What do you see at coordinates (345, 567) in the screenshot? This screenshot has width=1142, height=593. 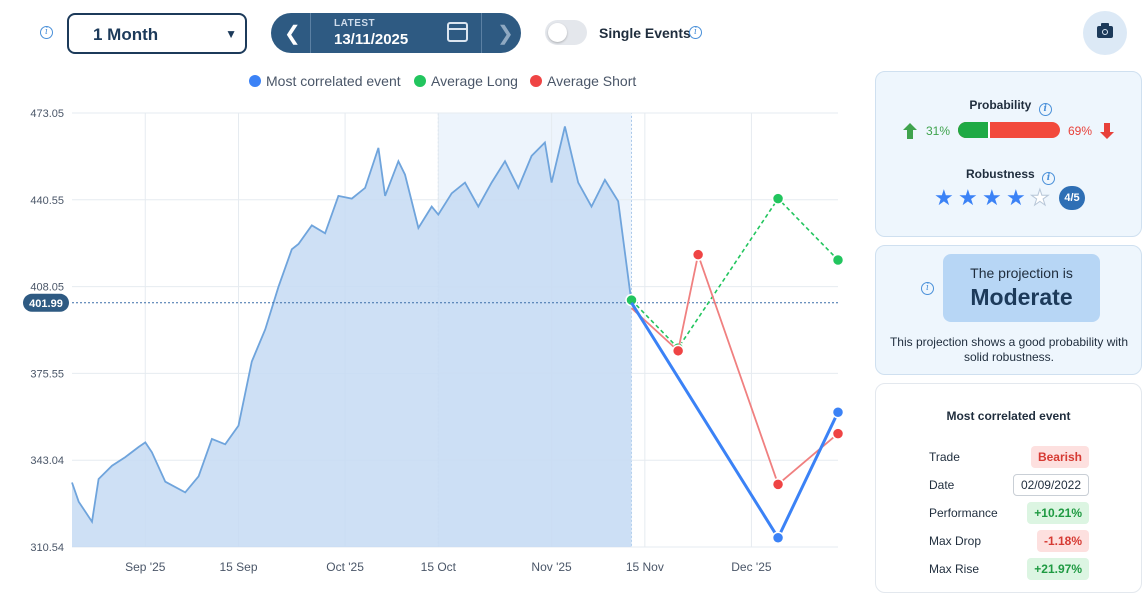 I see `x-tick-label: Oct '25` at bounding box center [345, 567].